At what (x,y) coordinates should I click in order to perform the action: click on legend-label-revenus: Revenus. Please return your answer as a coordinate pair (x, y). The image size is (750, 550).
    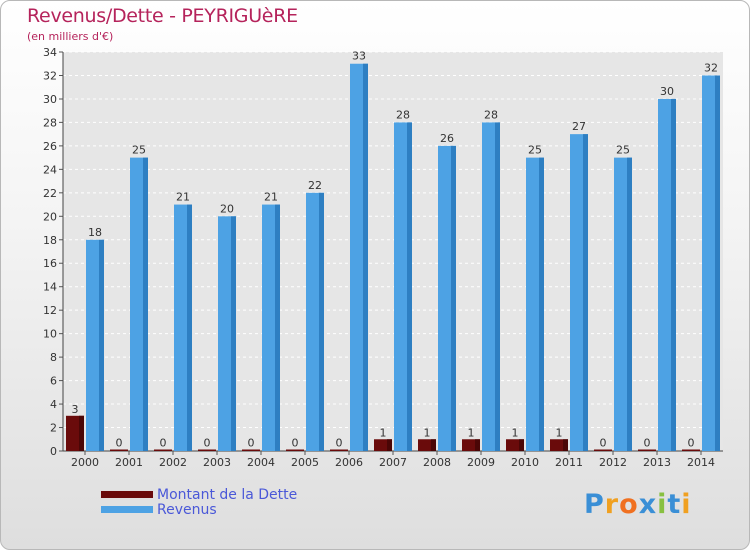
    Looking at the image, I should click on (187, 509).